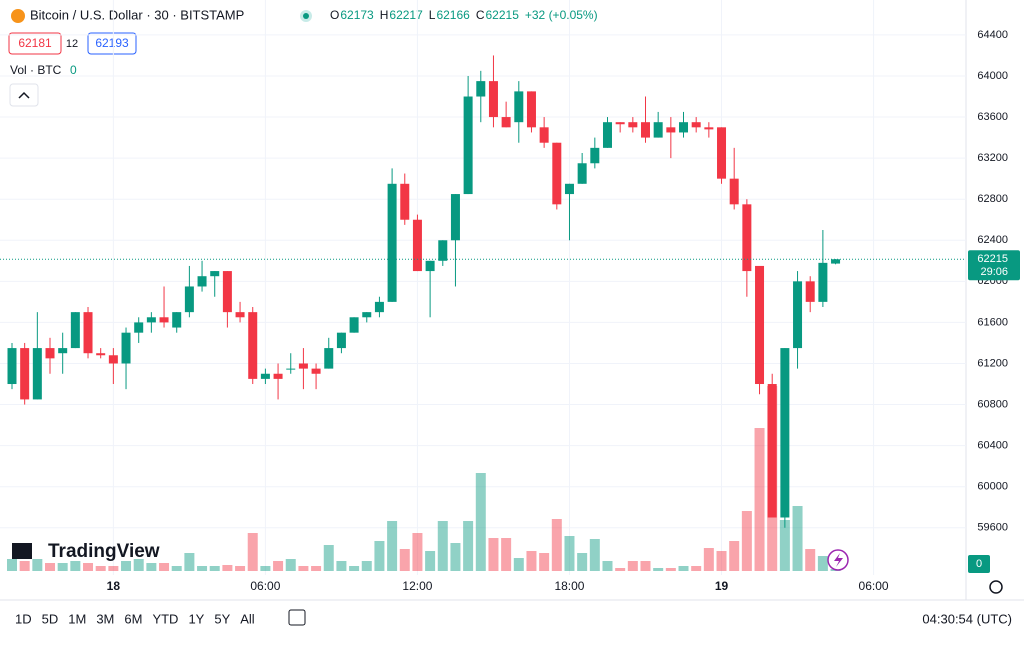 This screenshot has width=1024, height=645. Describe the element at coordinates (992, 528) in the screenshot. I see `y-tick-label: 59600` at that location.